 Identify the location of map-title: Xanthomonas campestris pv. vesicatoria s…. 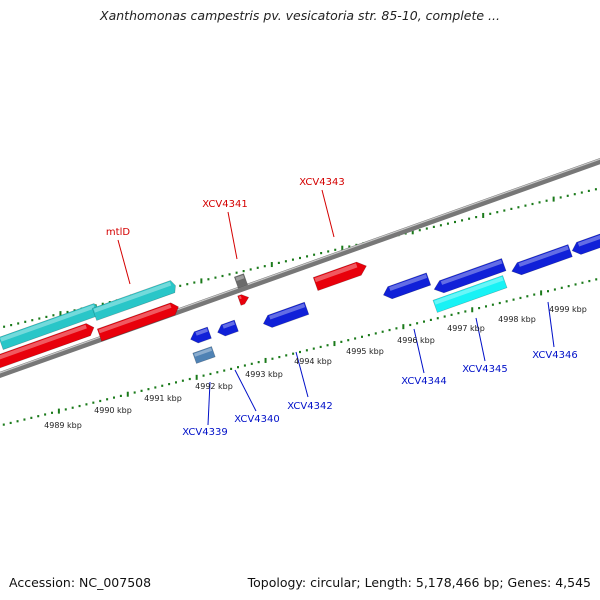
(300, 15).